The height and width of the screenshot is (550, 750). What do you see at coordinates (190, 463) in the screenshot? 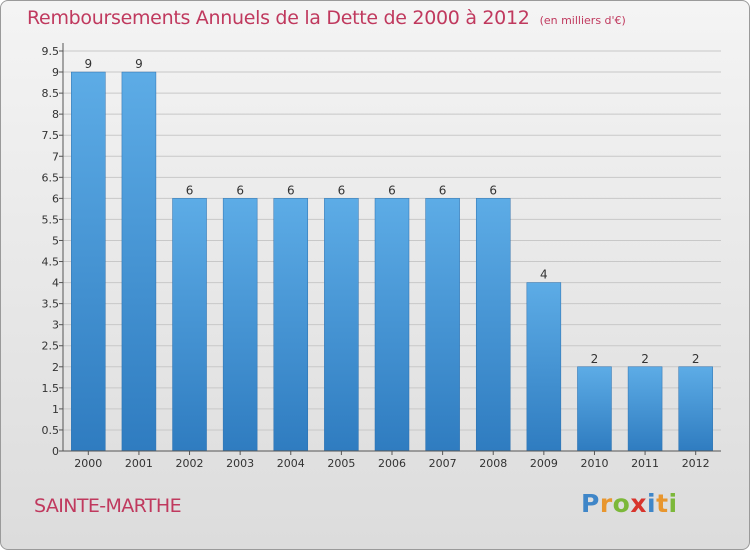
I see `x-tick-label: 2002` at bounding box center [190, 463].